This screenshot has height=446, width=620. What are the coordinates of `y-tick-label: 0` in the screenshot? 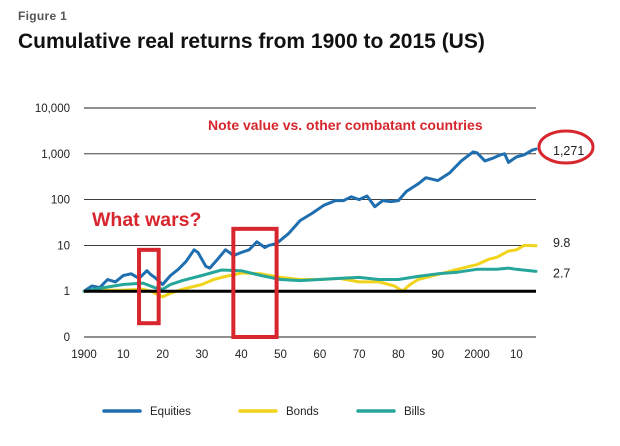 It's located at (67, 338).